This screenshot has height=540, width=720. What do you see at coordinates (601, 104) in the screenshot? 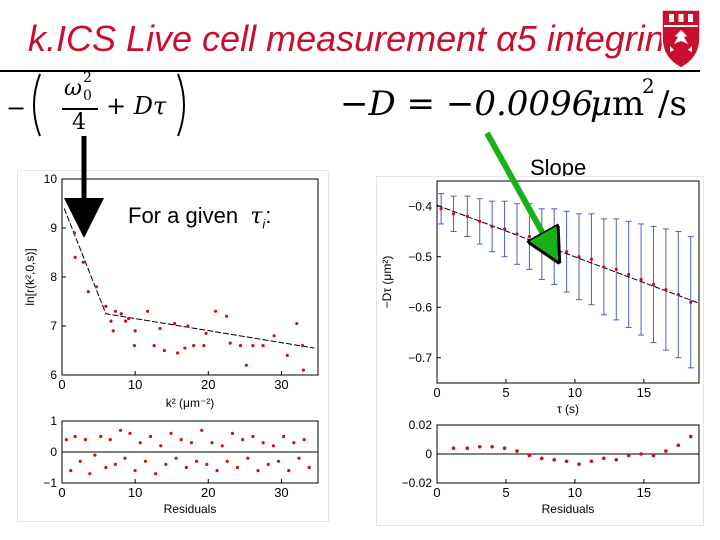
I see `formula-right-mu: μ` at bounding box center [601, 104].